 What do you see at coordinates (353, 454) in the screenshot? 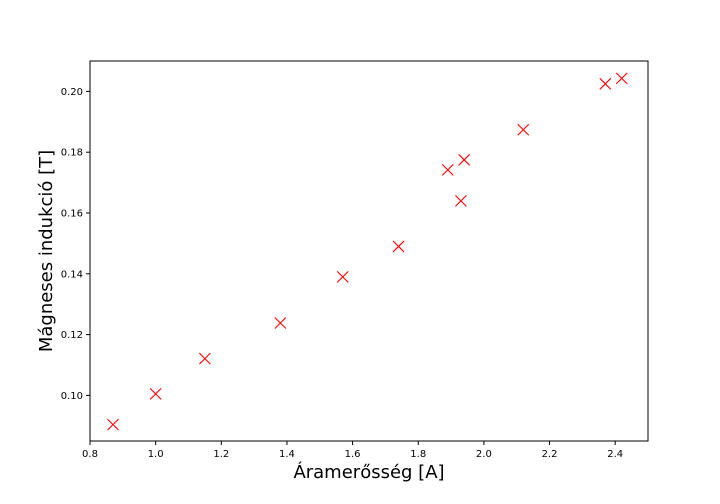
I see `x-tick-label: 1.6` at bounding box center [353, 454].